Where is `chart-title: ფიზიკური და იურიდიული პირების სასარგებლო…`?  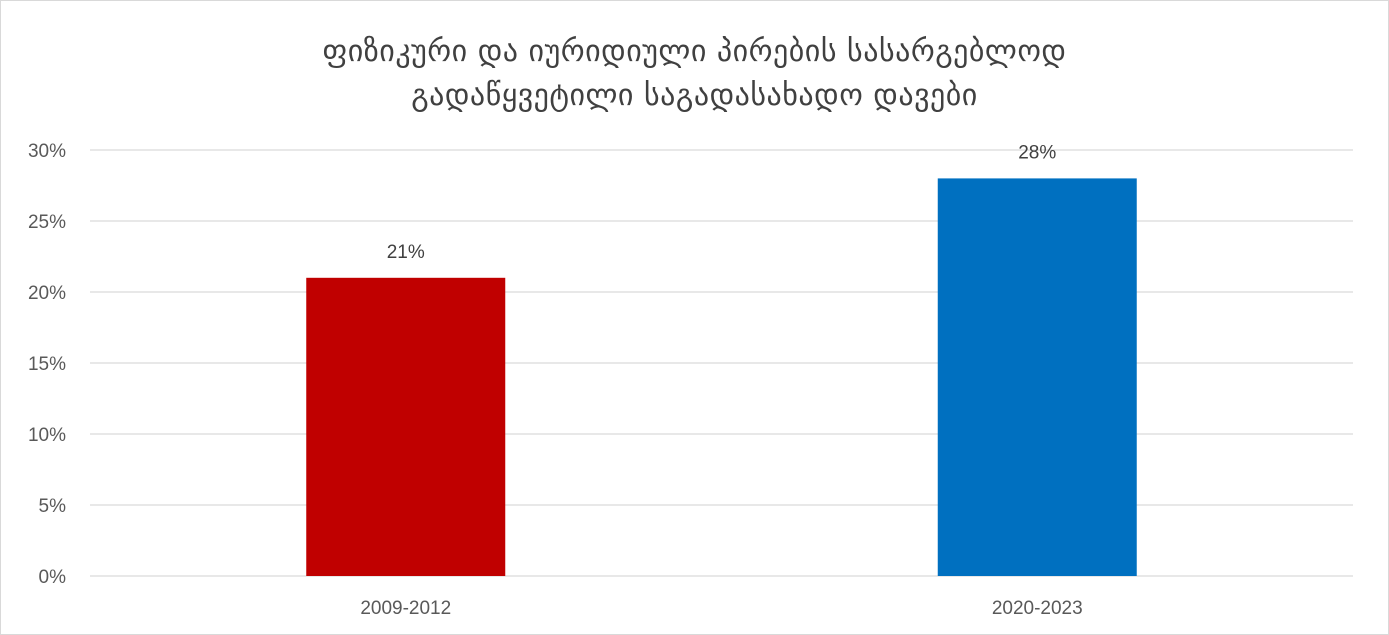
chart-title: ფიზიკური და იურიდიული პირების სასარგებლო… is located at coordinates (694, 74).